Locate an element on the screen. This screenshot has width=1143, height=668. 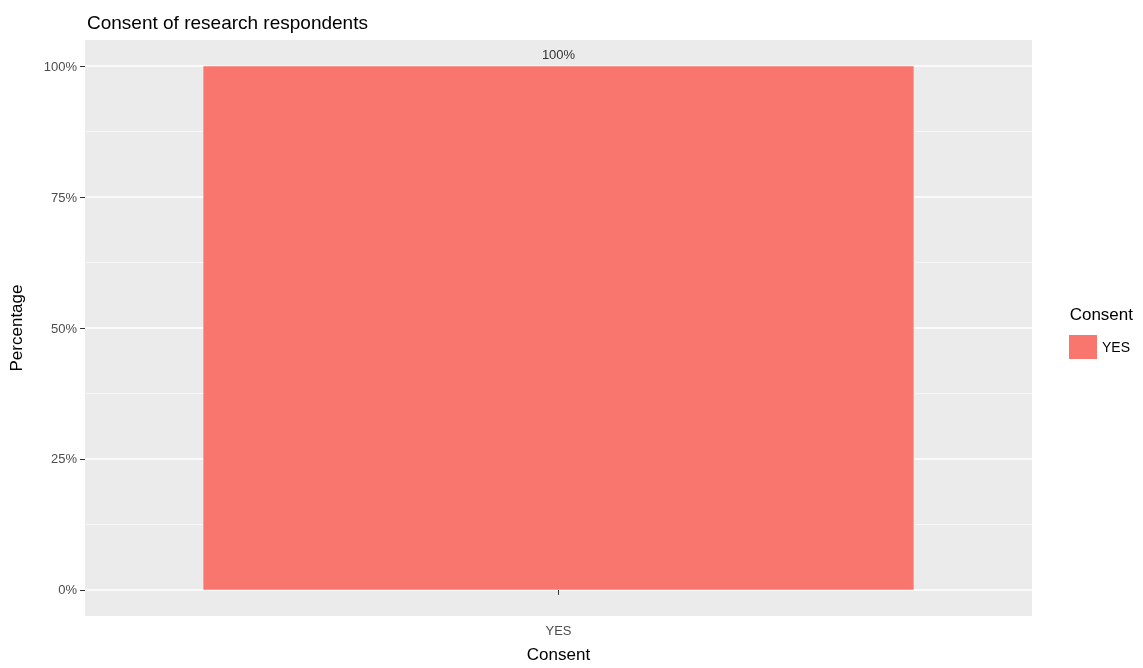
y-tick-label: 25% is located at coordinates (64, 459).